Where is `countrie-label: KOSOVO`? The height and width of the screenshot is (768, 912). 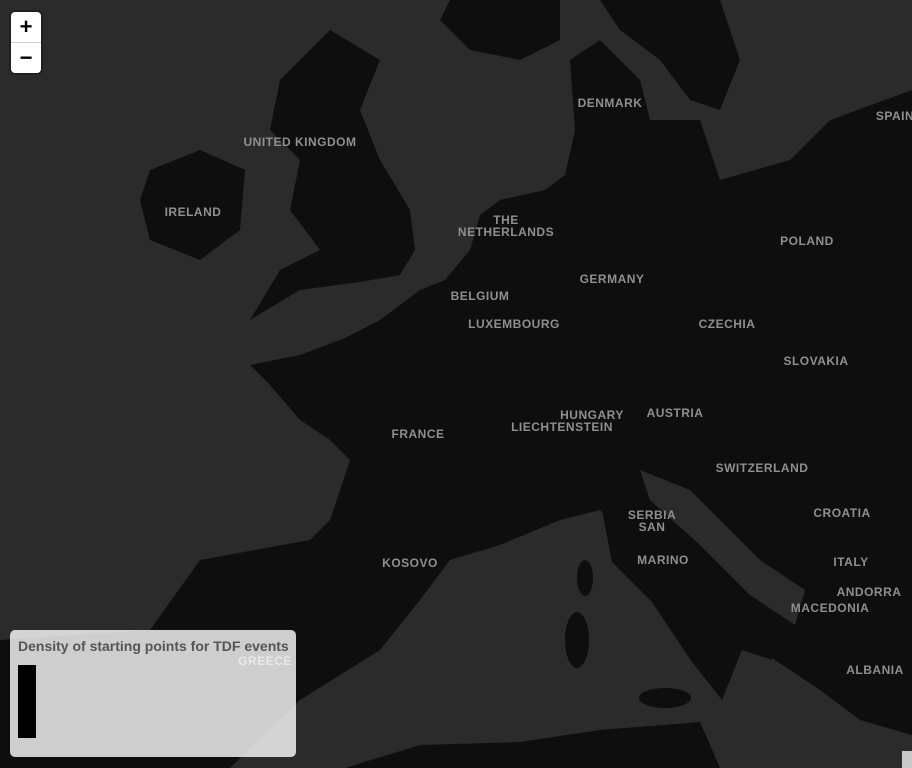 countrie-label: KOSOVO is located at coordinates (410, 563).